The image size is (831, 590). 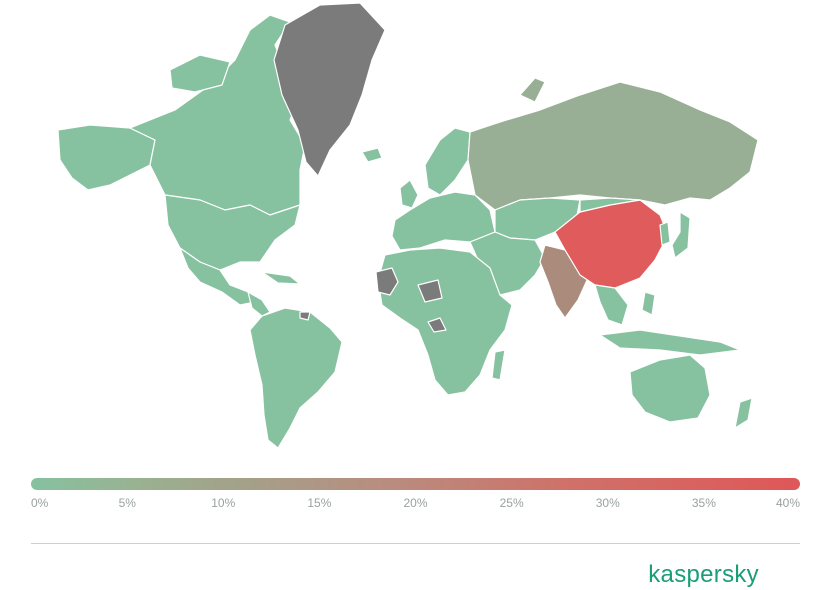 What do you see at coordinates (703, 503) in the screenshot?
I see `legend-tick: 35%` at bounding box center [703, 503].